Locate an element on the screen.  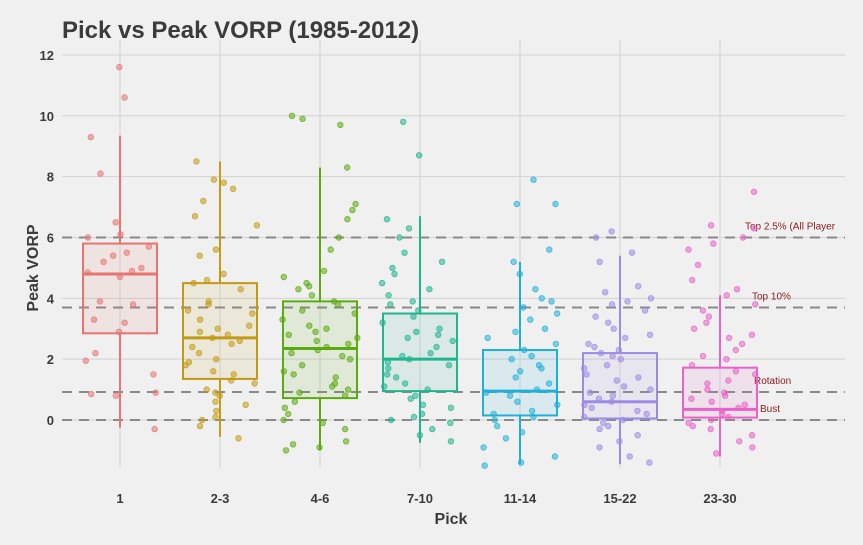
x-tick-label: 4-6 is located at coordinates (320, 498).